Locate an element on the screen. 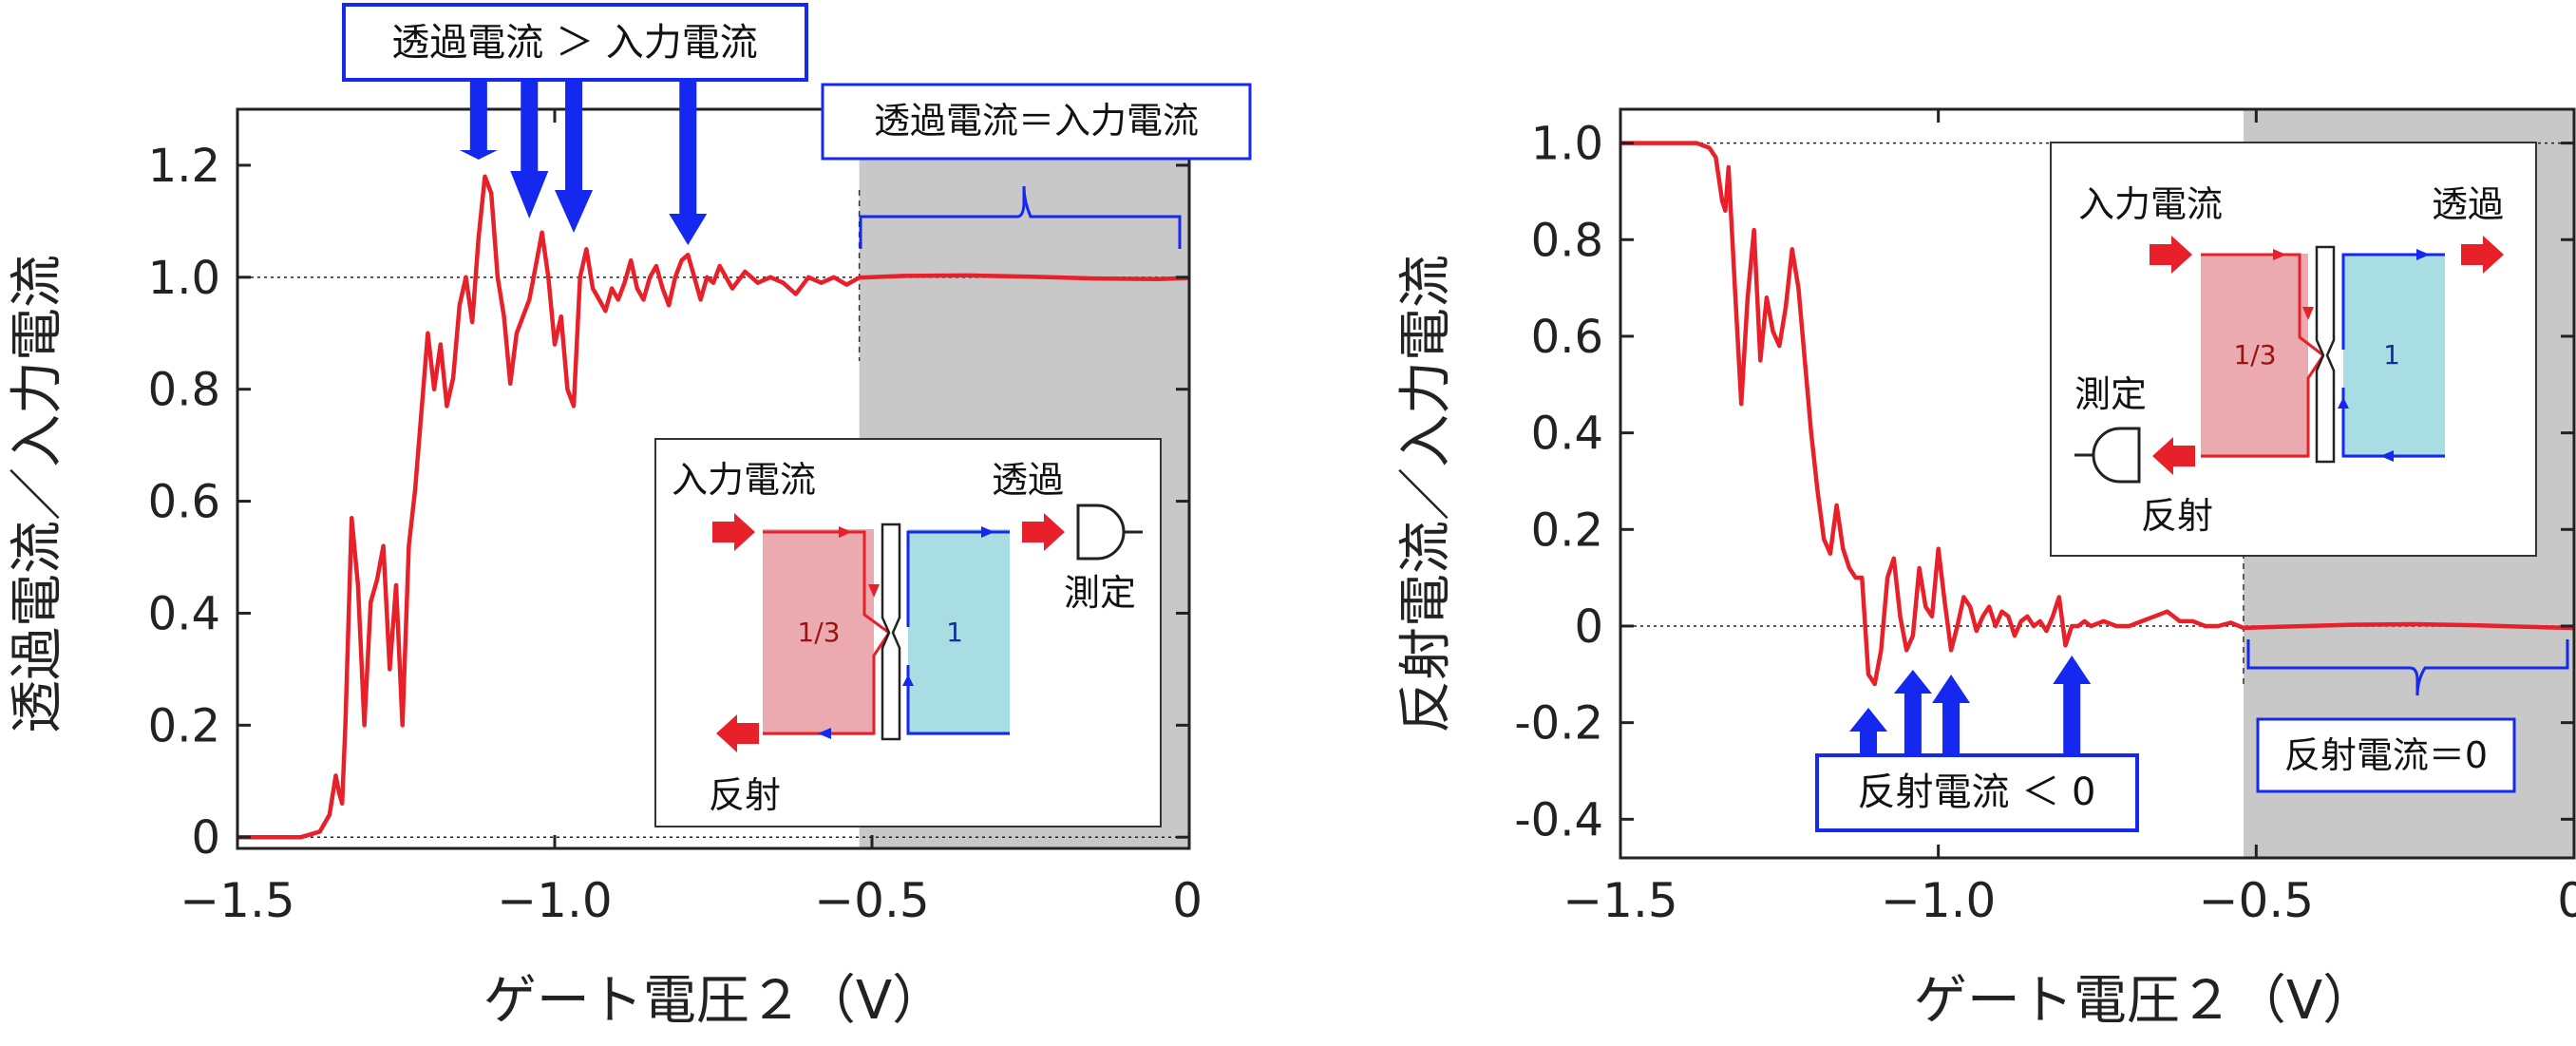  left-inset-transmit-edge is located at coordinates (958, 578).